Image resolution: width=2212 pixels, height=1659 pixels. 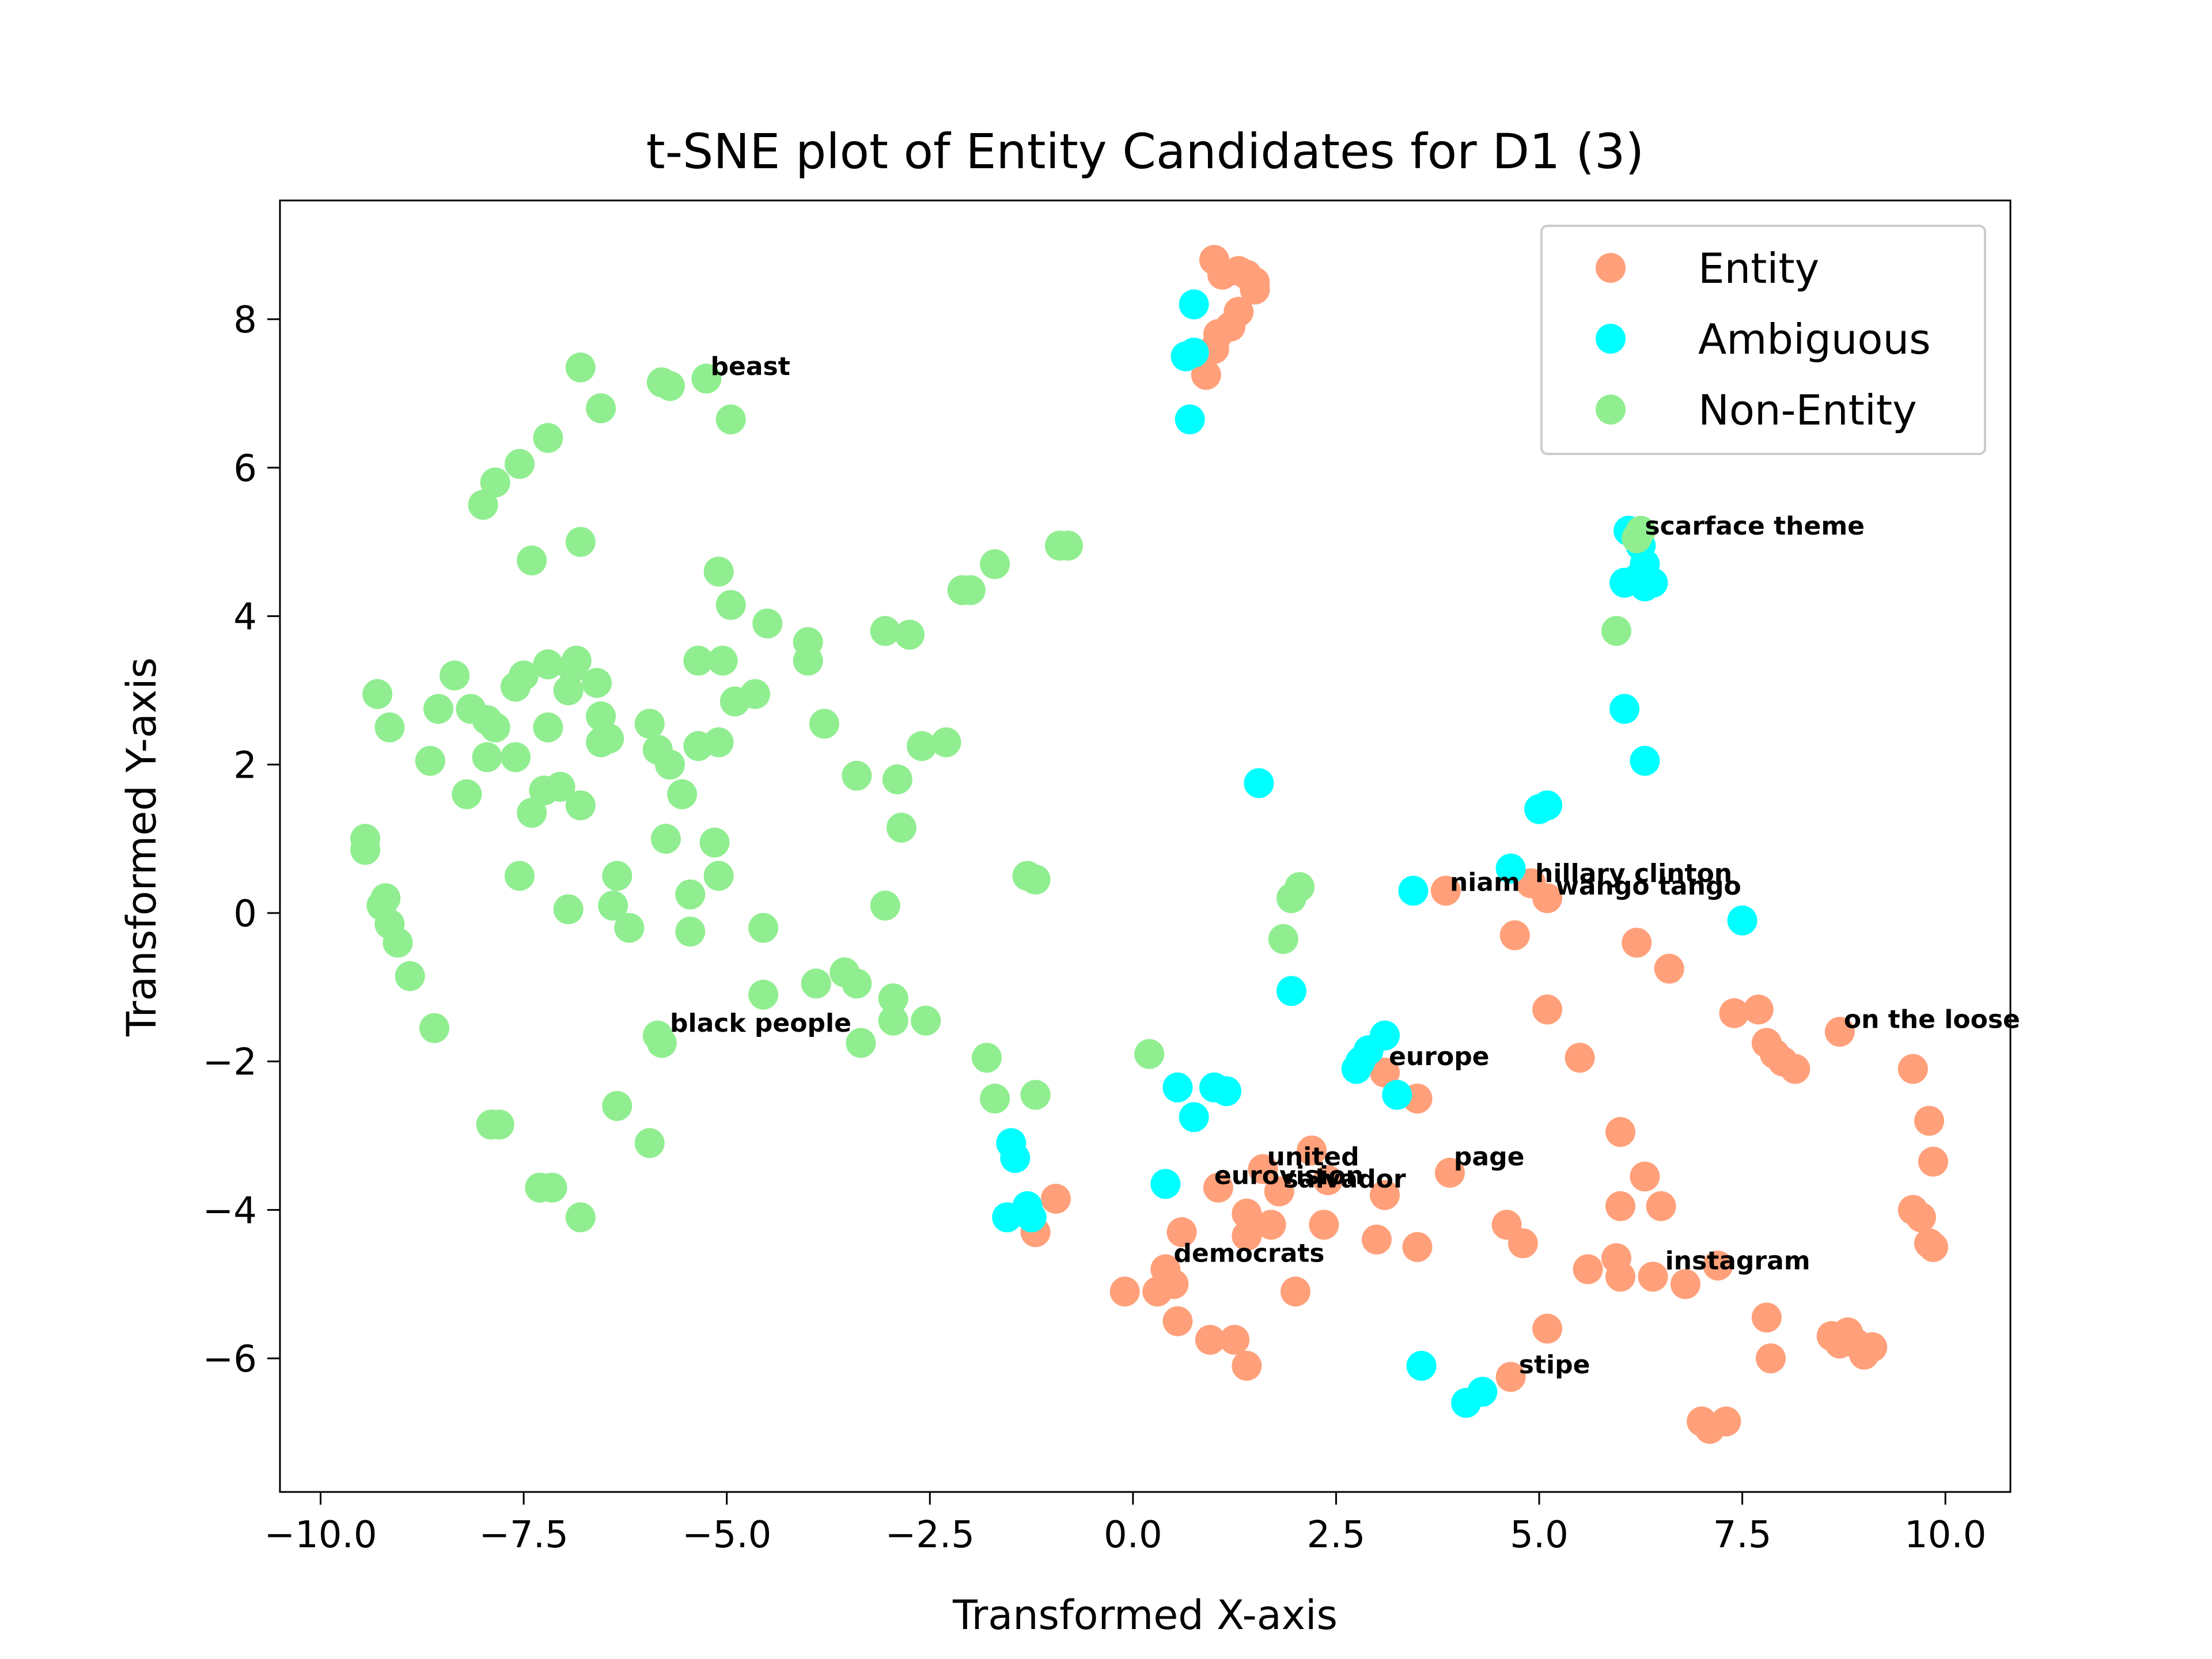 I want to click on legend-marker-non-entity, so click(x=1611, y=410).